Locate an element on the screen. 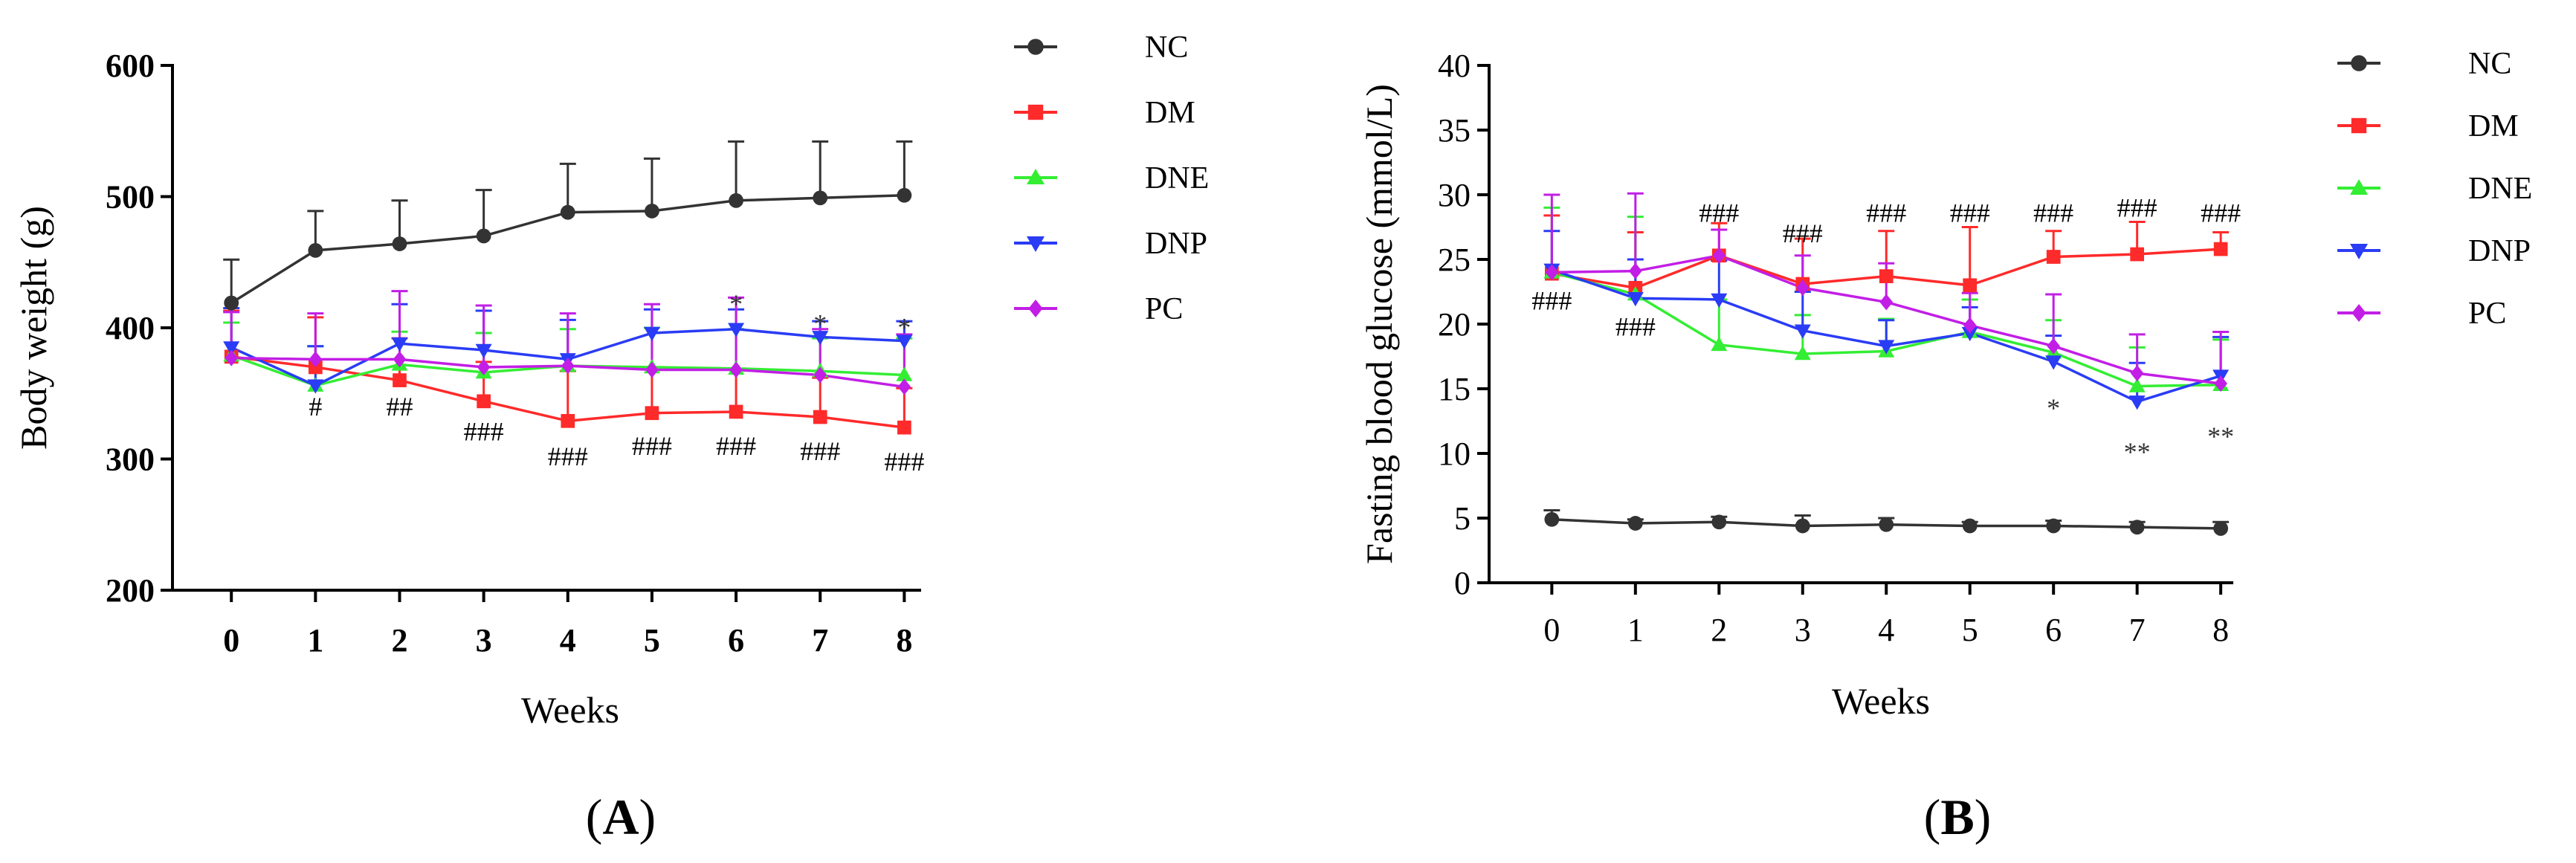 The image size is (2576, 863). x-tick-label: 8 is located at coordinates (904, 641).